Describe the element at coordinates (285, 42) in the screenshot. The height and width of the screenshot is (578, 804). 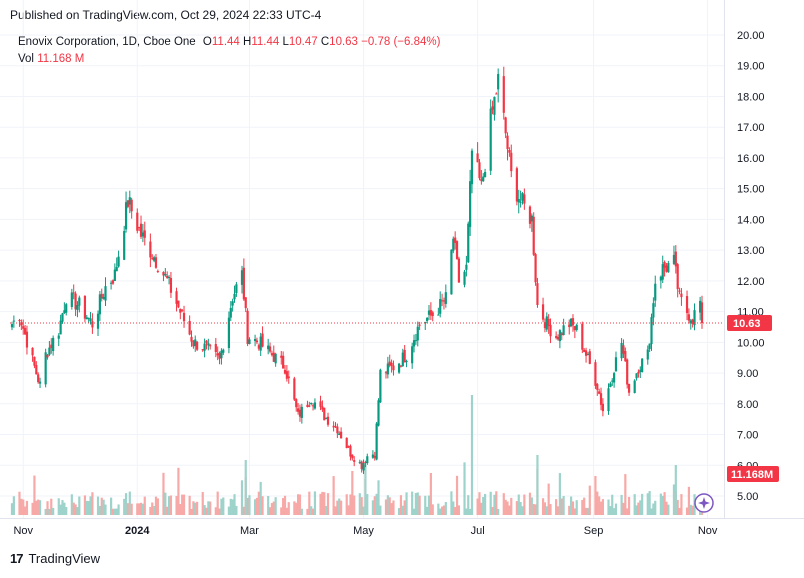
I see `low-label: L` at that location.